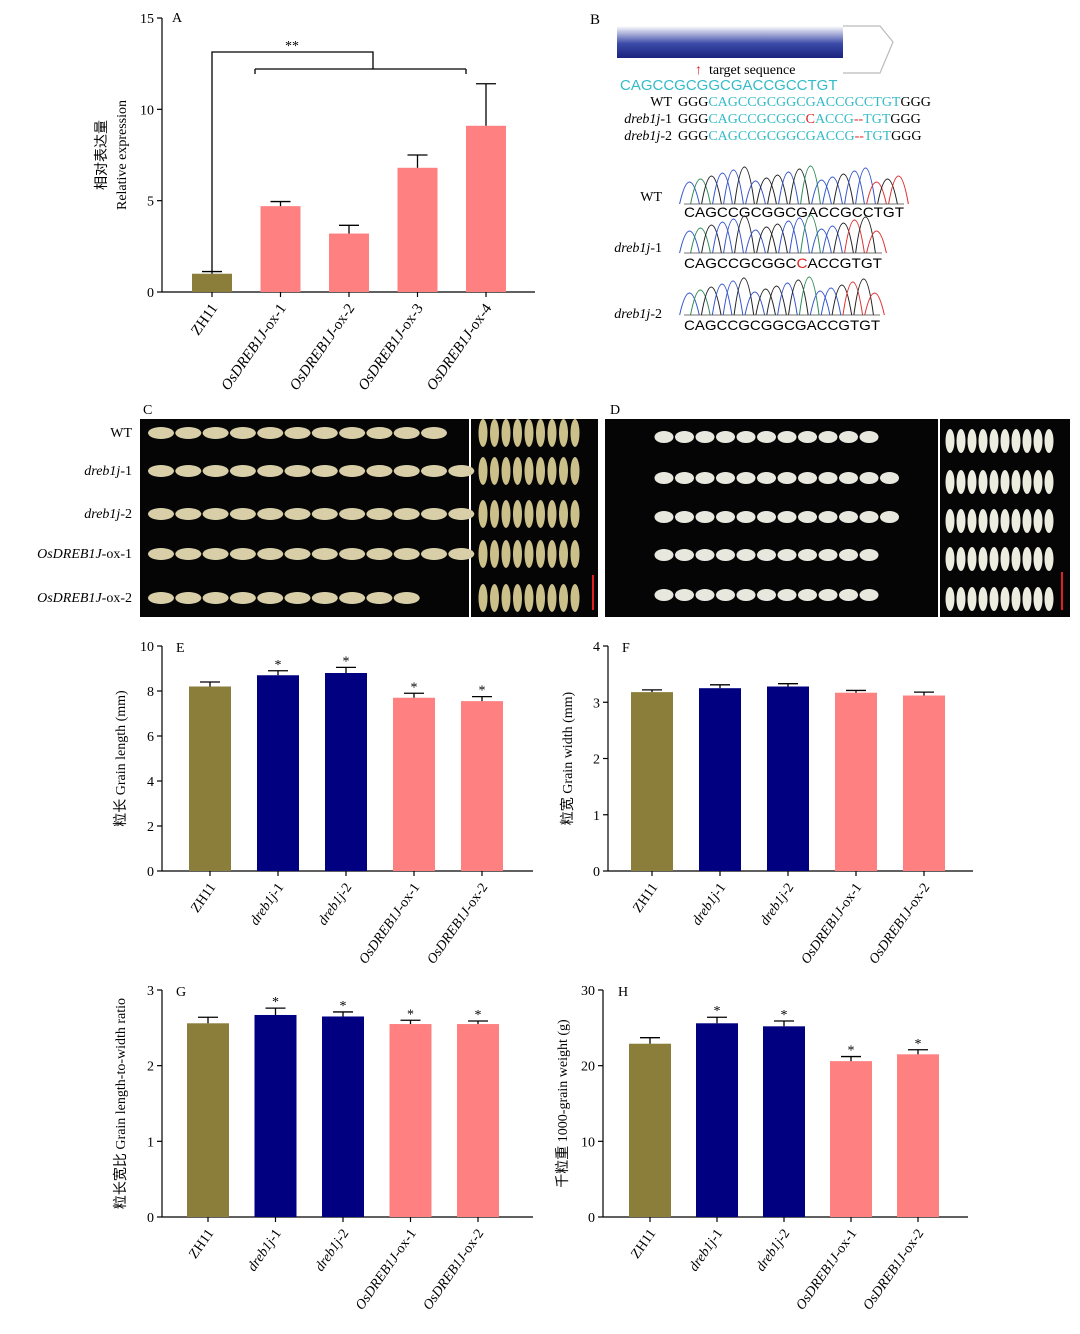  What do you see at coordinates (729, 85) in the screenshot?
I see `target-sequence: CAGCCGCGGCGACCGCCTGT` at bounding box center [729, 85].